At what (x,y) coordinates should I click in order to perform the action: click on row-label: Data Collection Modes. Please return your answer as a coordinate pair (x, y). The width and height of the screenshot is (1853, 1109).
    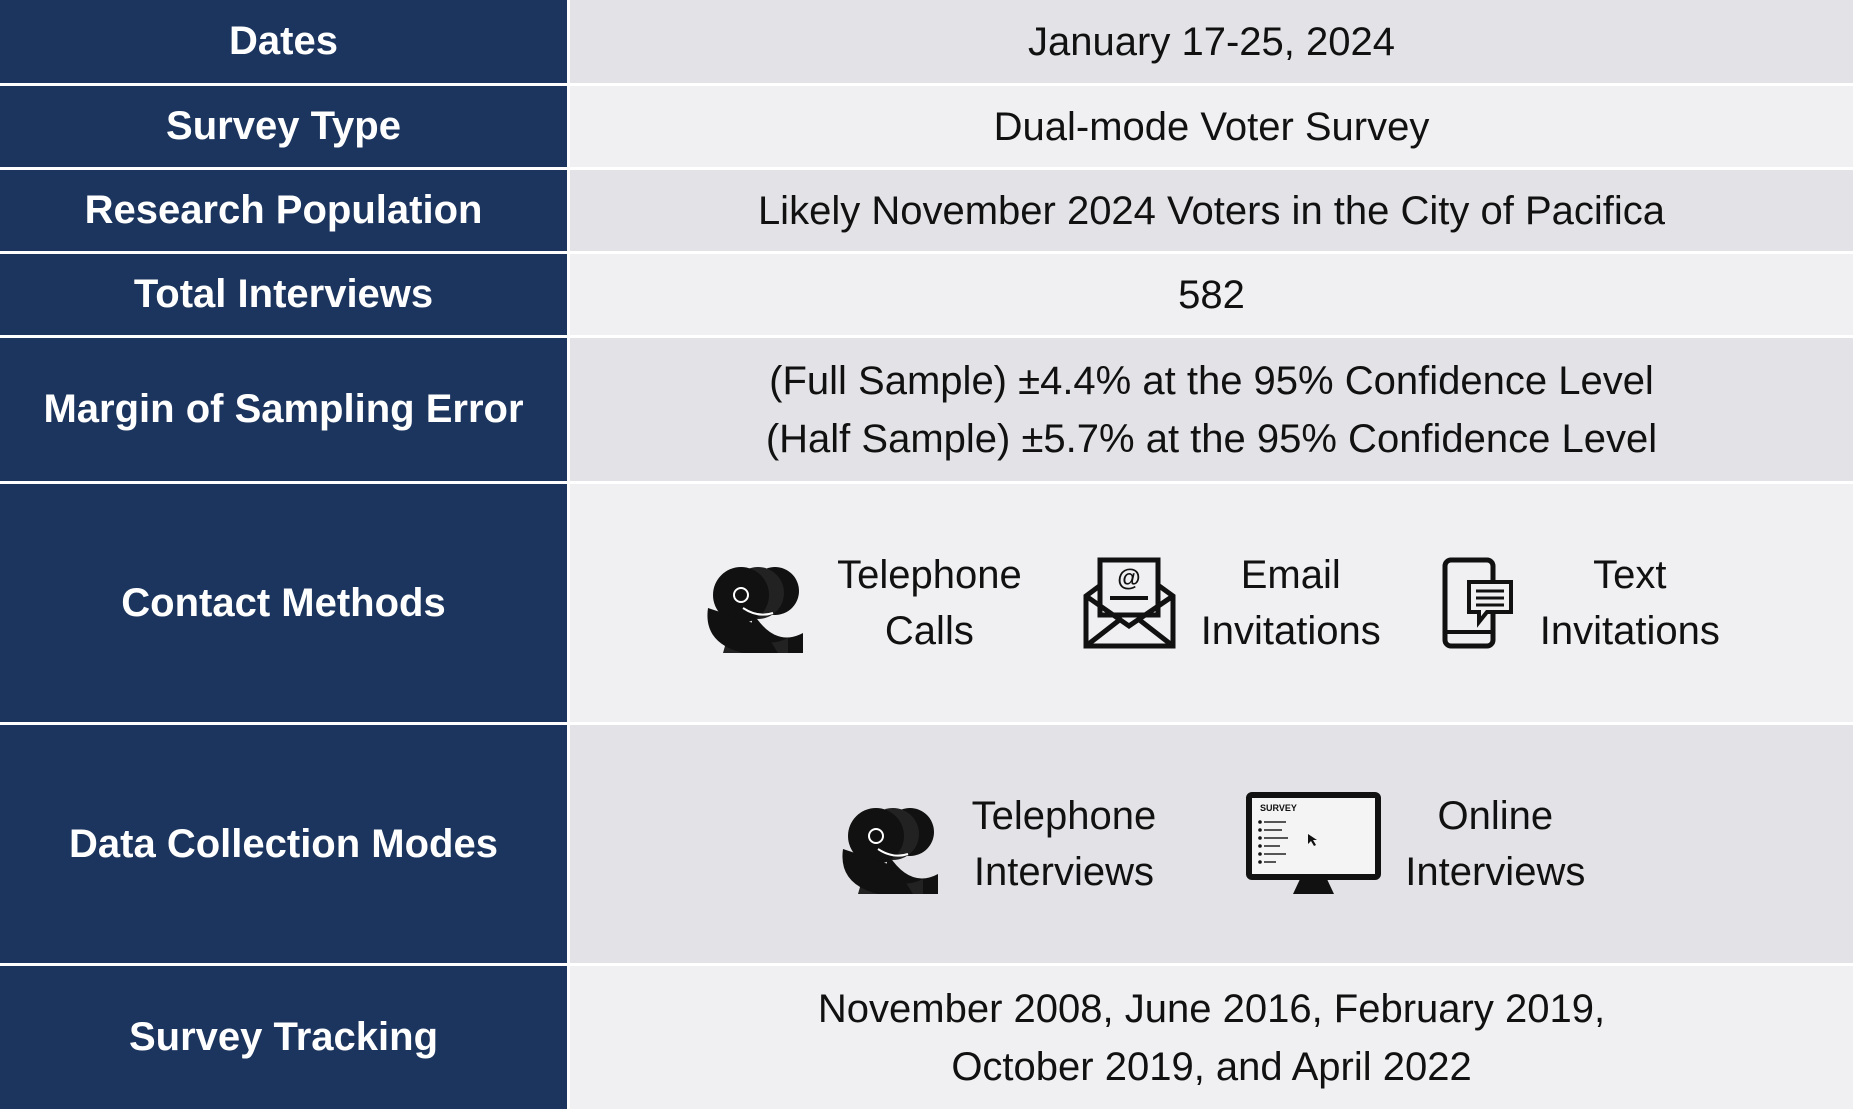
    Looking at the image, I should click on (283, 844).